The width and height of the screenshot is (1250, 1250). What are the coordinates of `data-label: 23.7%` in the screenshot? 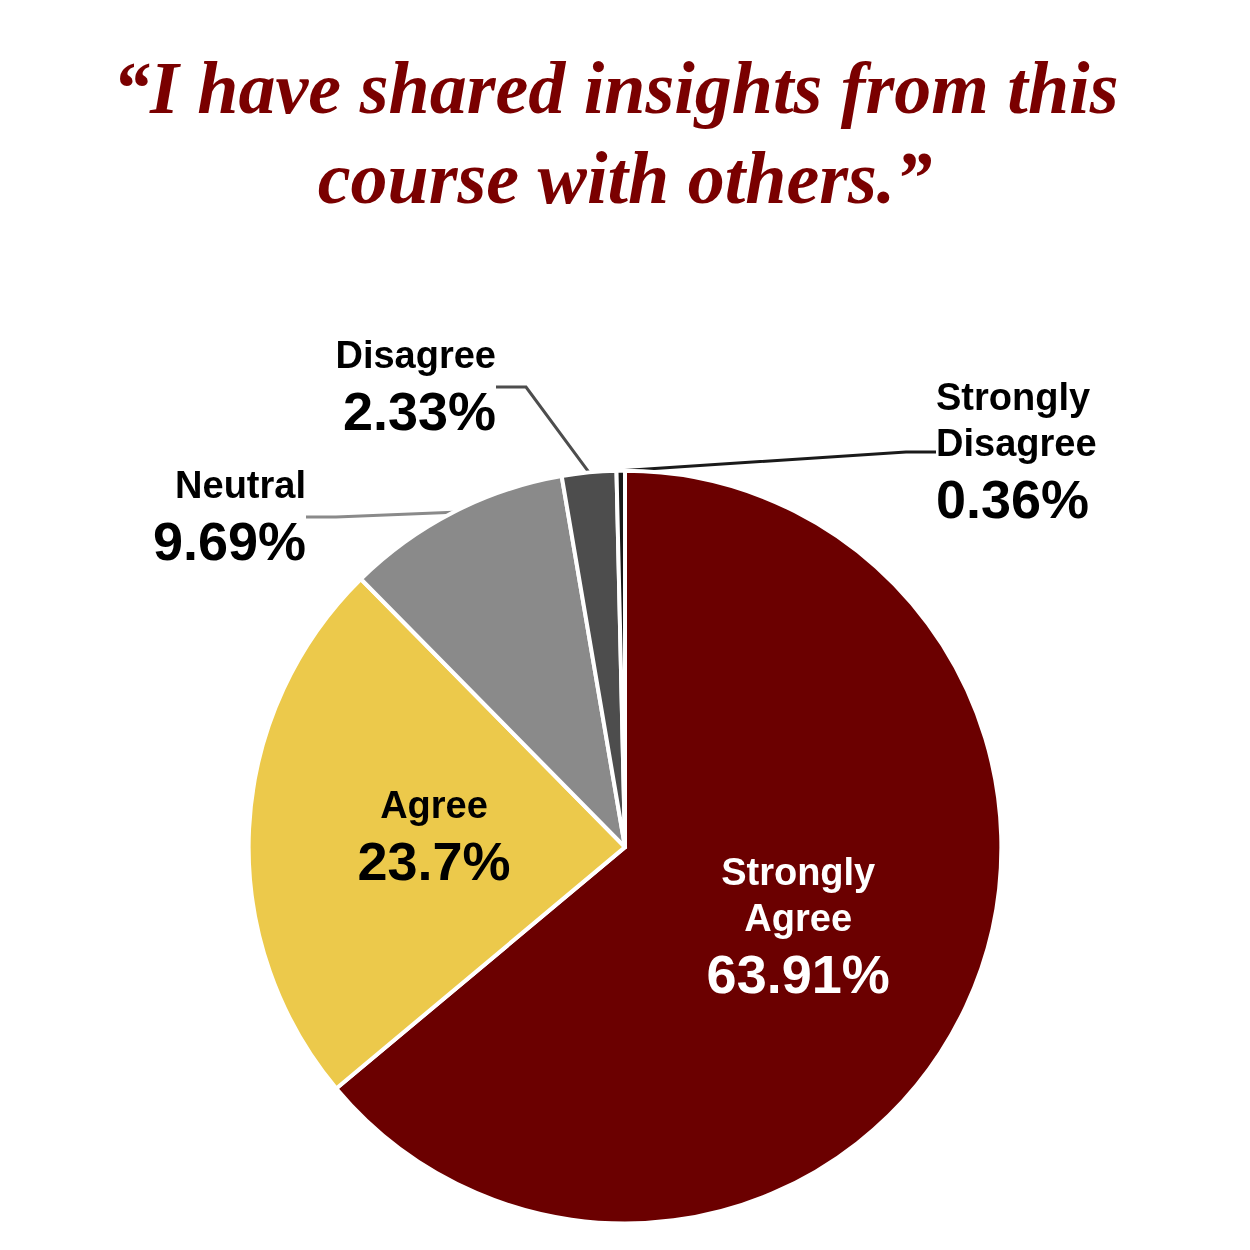 It's located at (434, 860).